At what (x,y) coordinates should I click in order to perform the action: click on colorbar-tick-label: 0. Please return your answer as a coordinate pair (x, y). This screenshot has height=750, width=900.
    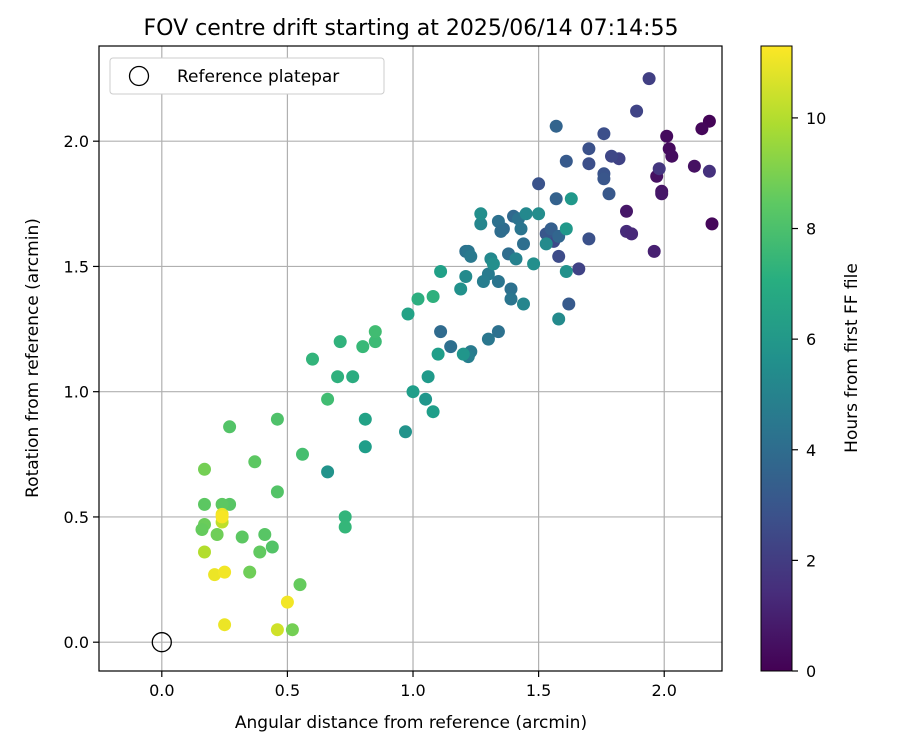
    Looking at the image, I should click on (811, 671).